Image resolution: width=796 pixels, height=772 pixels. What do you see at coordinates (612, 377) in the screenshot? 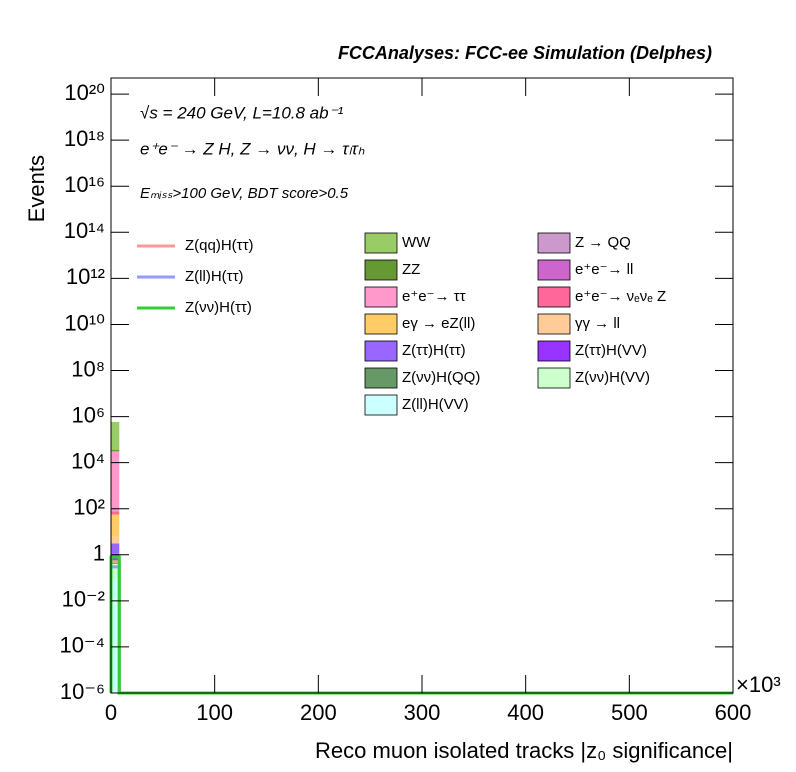
I see `legend-label: Z(νν)H(VV)` at bounding box center [612, 377].